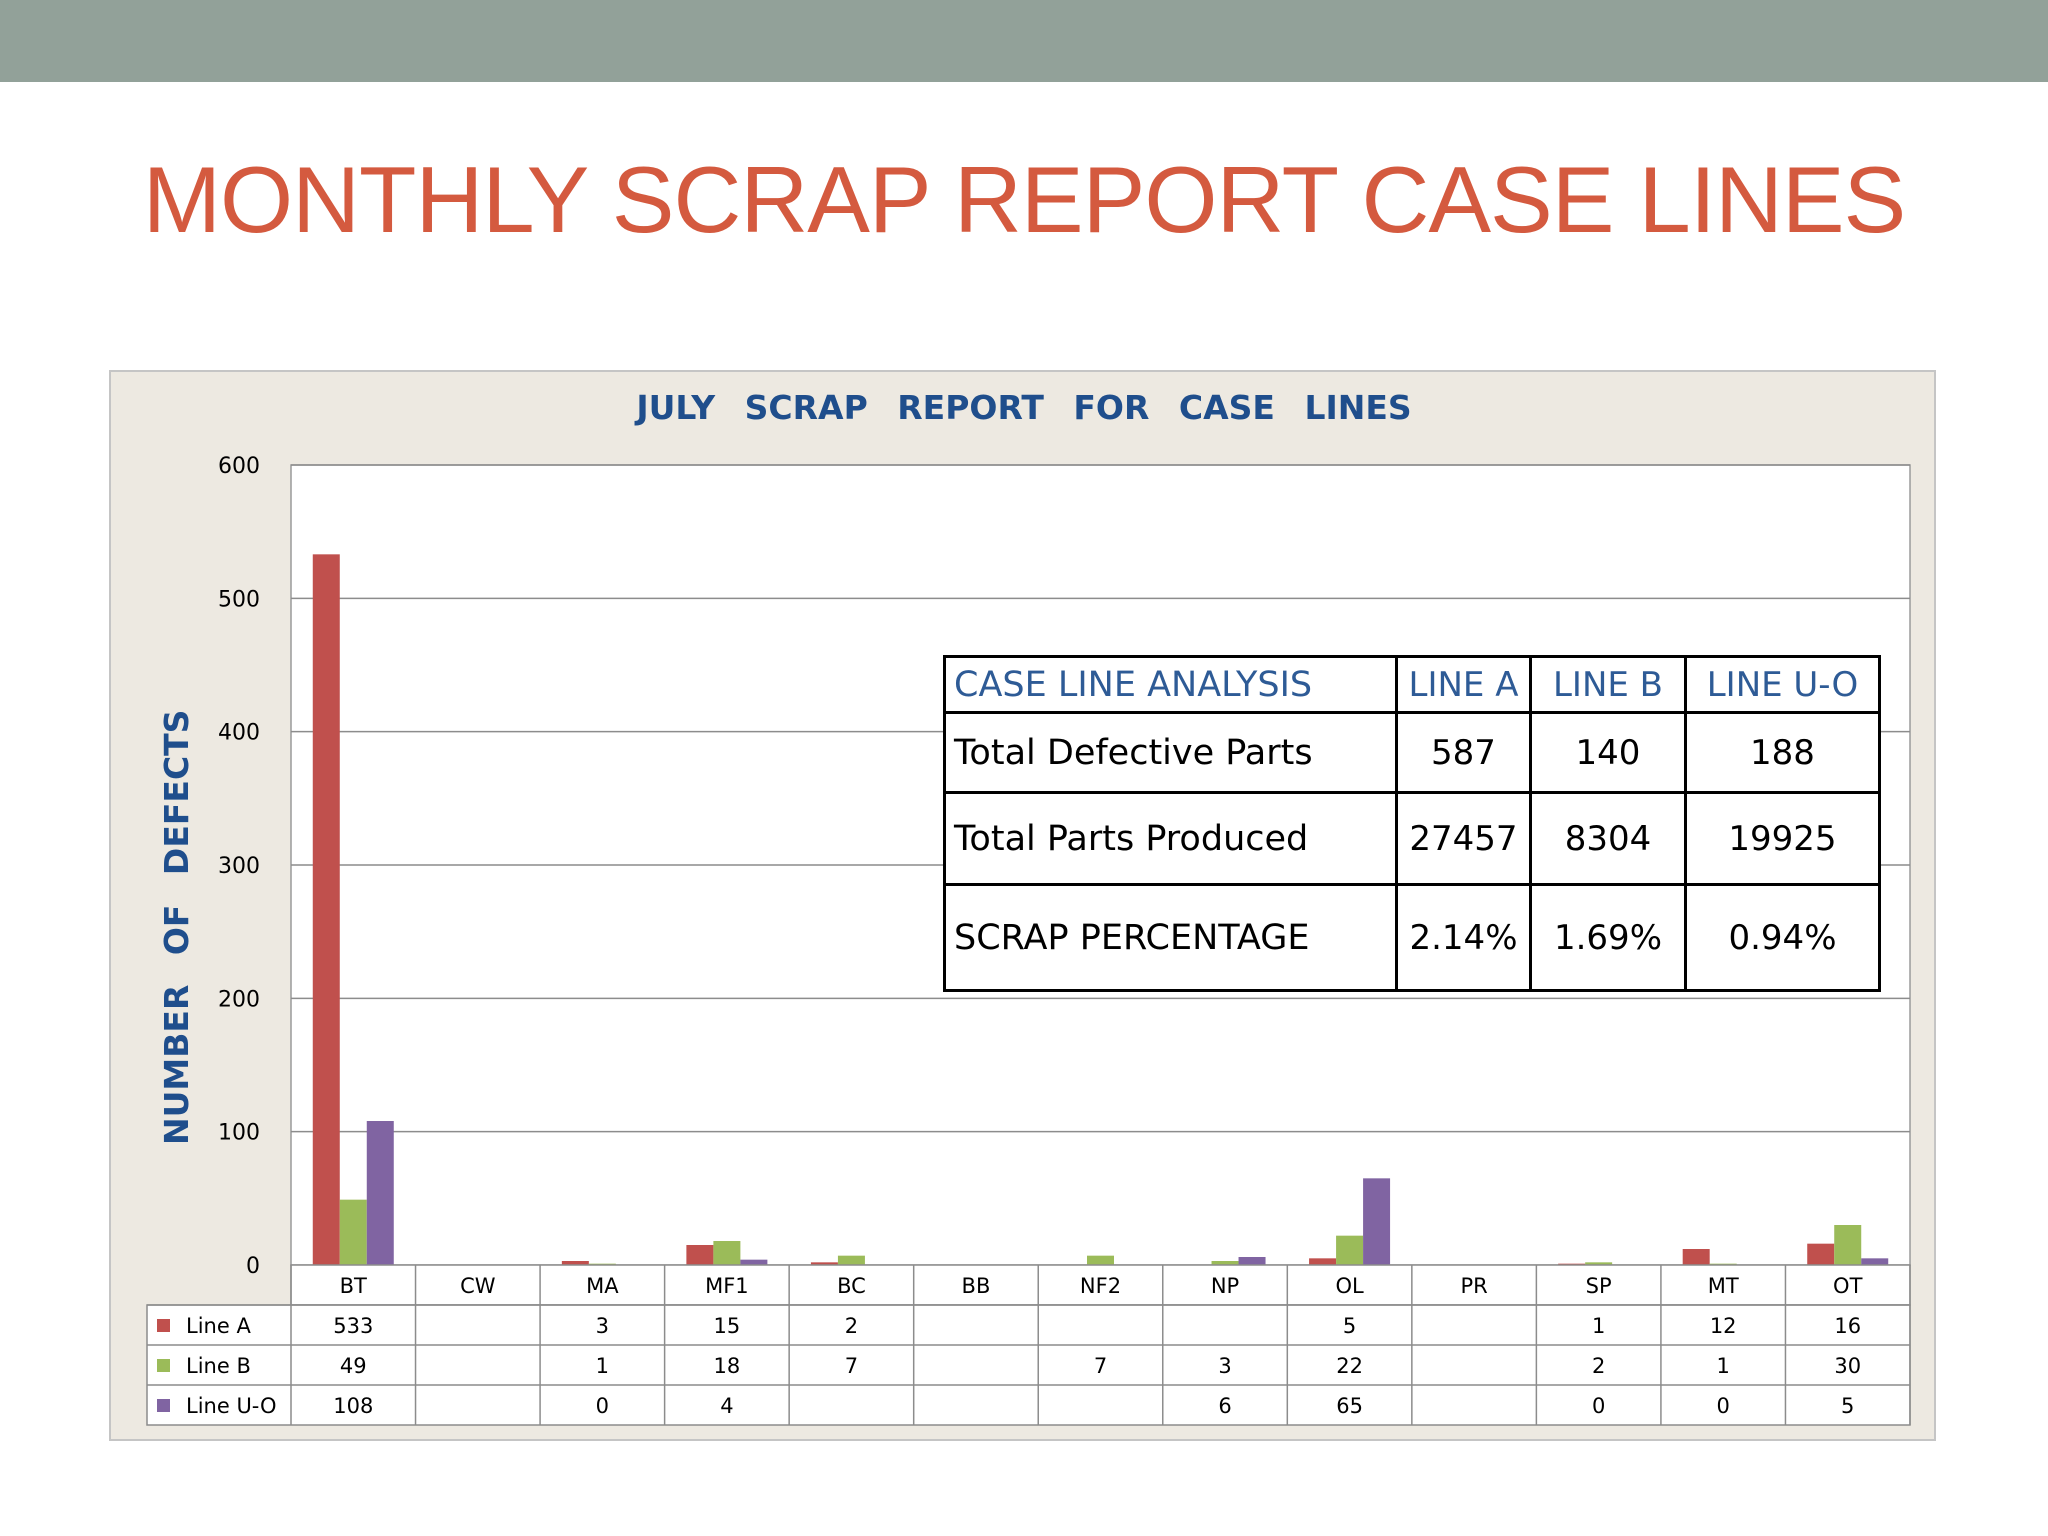  I want to click on data-label: 16, so click(1847, 1326).